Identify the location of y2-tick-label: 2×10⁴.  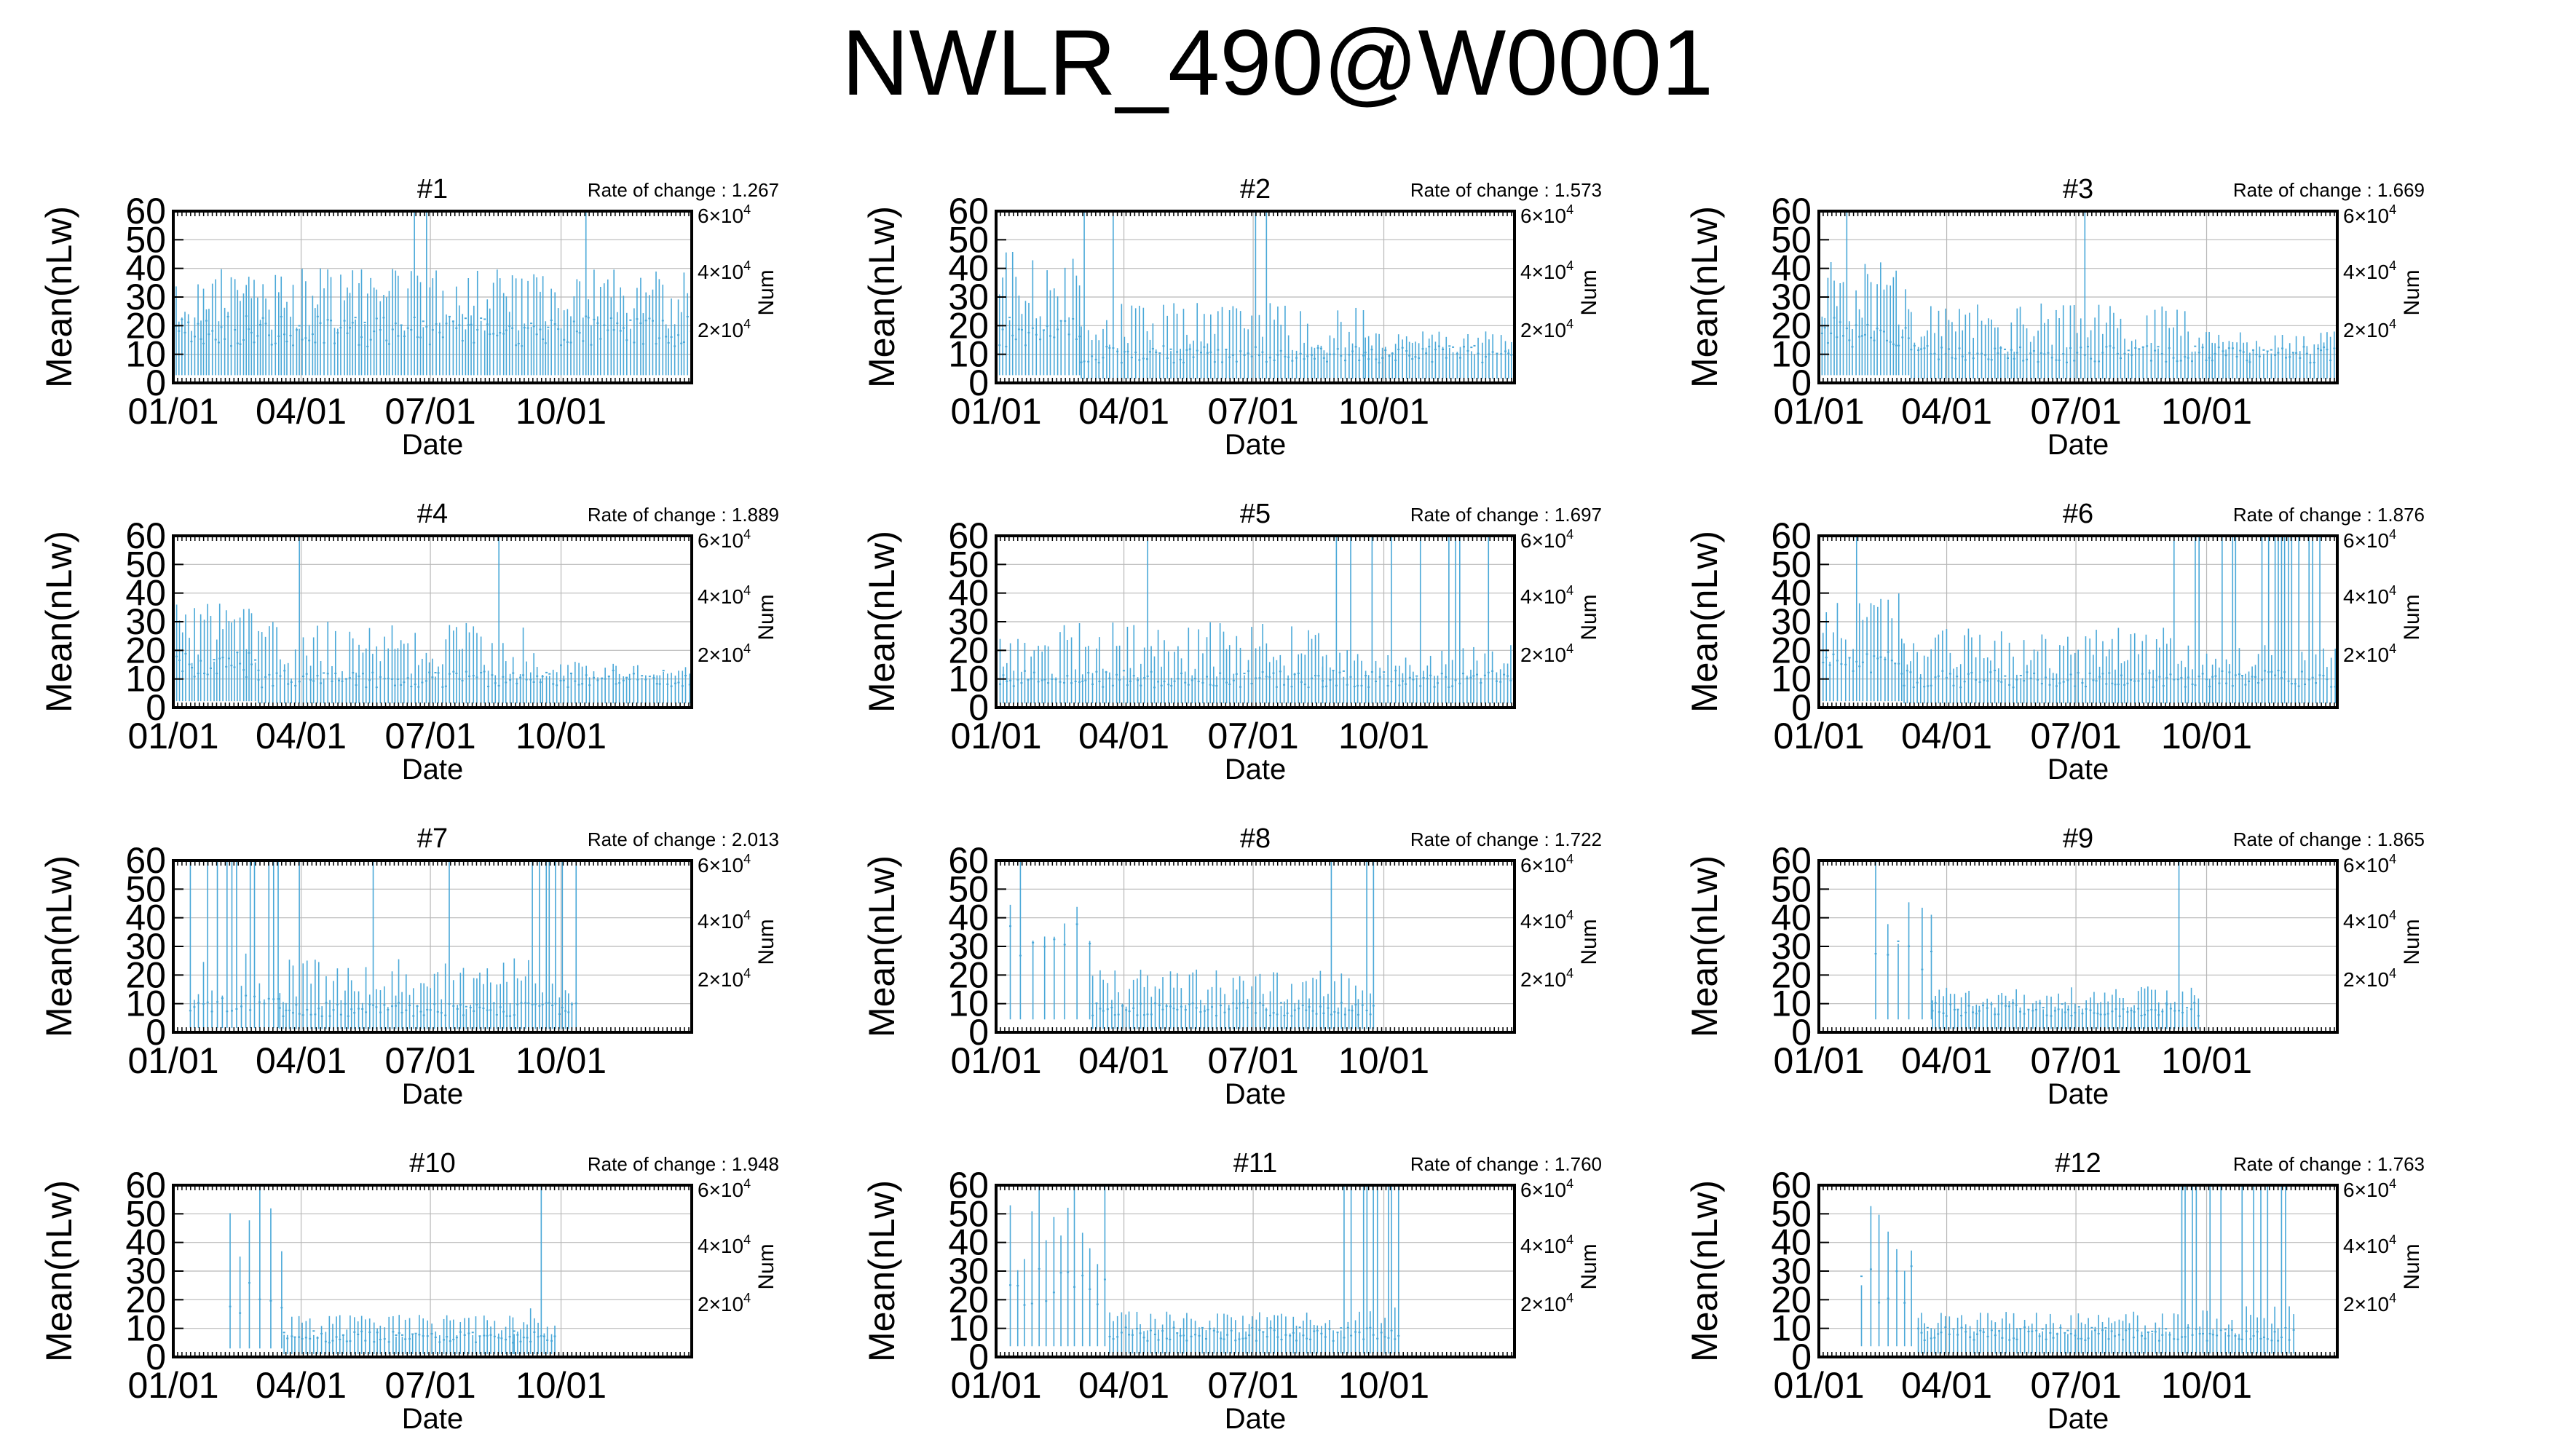
(2369, 329).